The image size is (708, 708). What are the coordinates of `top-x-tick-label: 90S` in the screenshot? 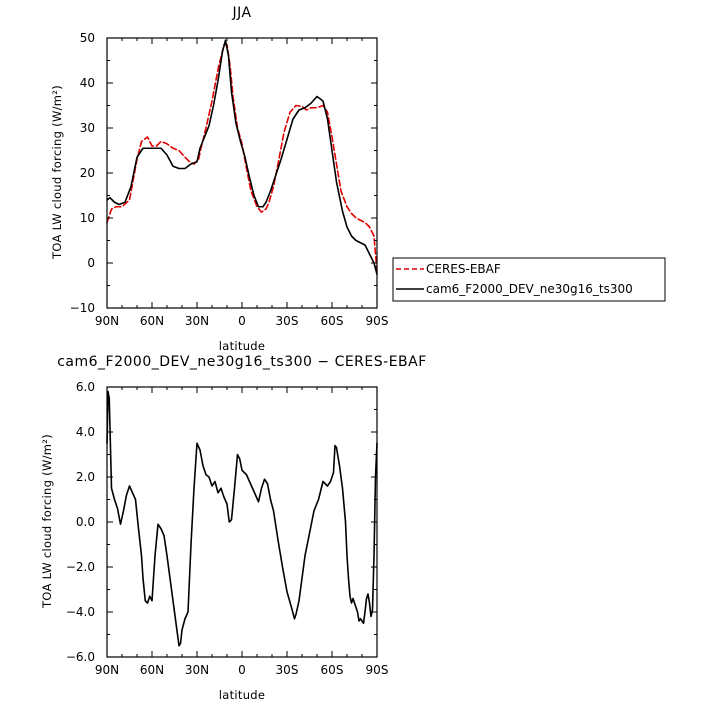 It's located at (377, 321).